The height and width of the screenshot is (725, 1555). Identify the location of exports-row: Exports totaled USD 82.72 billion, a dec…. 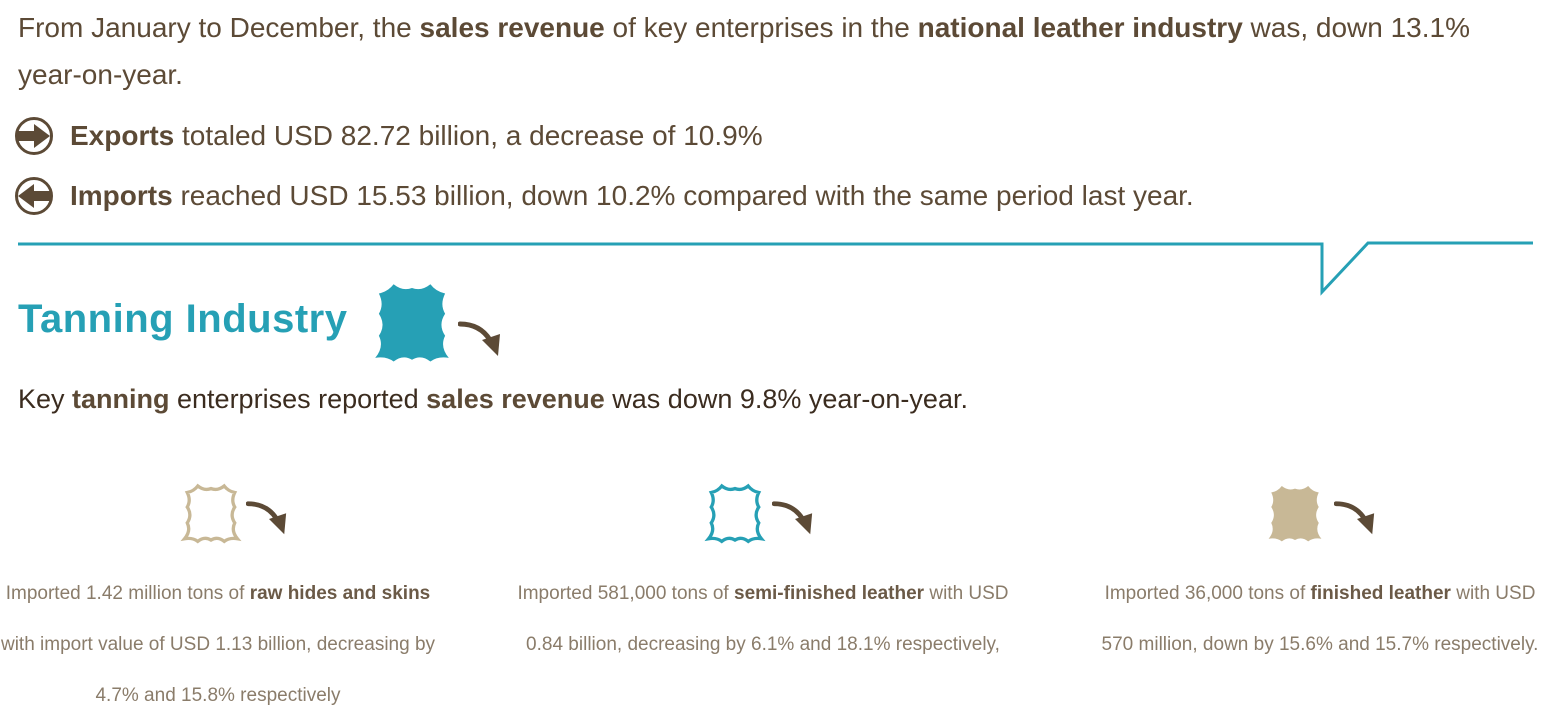
(388, 136).